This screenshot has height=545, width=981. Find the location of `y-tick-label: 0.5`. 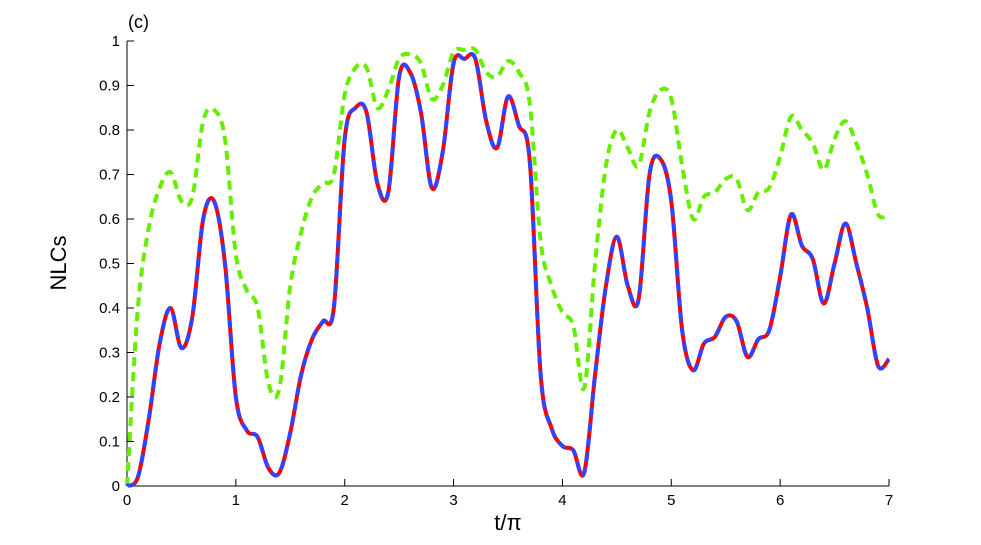

y-tick-label: 0.5 is located at coordinates (109, 264).